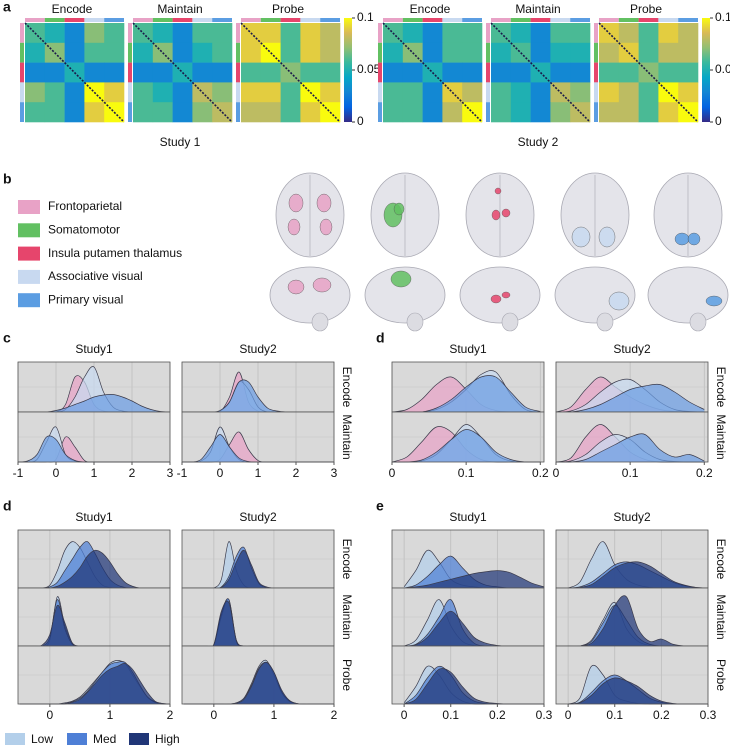 Image resolution: width=730 pixels, height=753 pixels. Describe the element at coordinates (537, 9) in the screenshot. I see `matrix-title: Maintain` at that location.